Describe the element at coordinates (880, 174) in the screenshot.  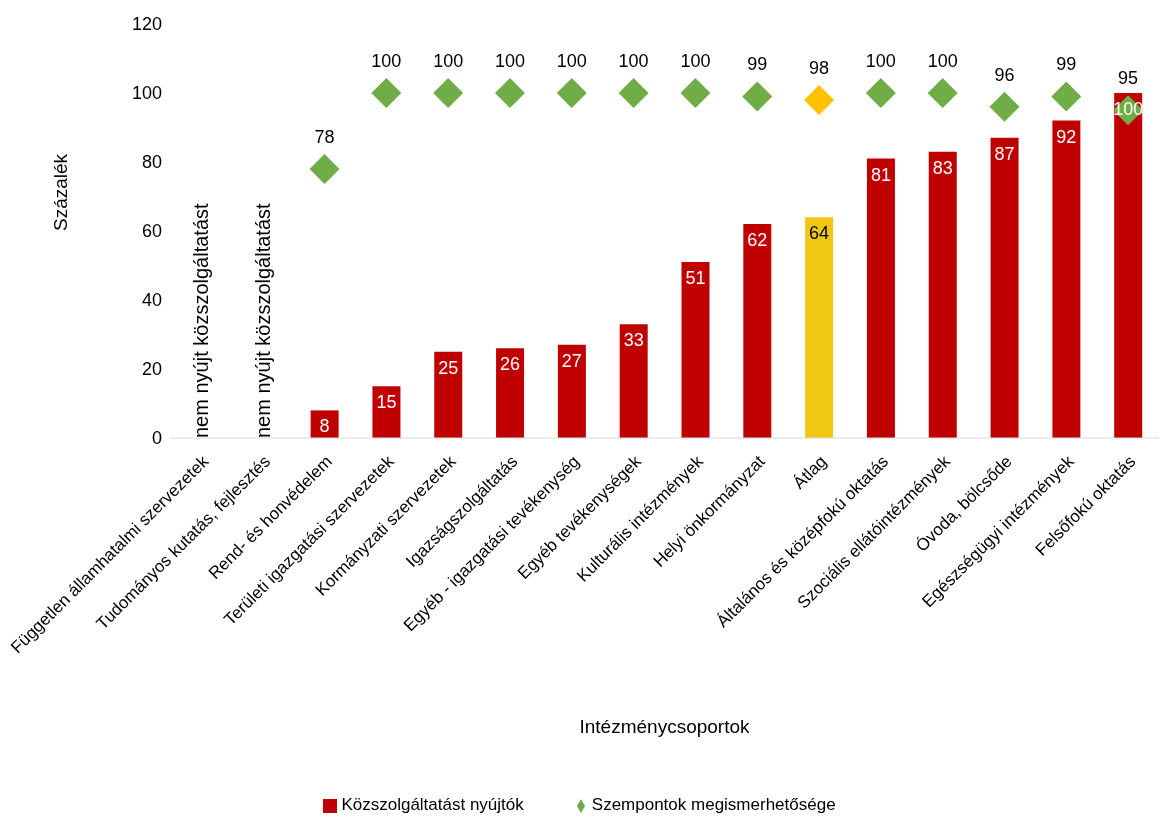
I see `data-label: 81` at that location.